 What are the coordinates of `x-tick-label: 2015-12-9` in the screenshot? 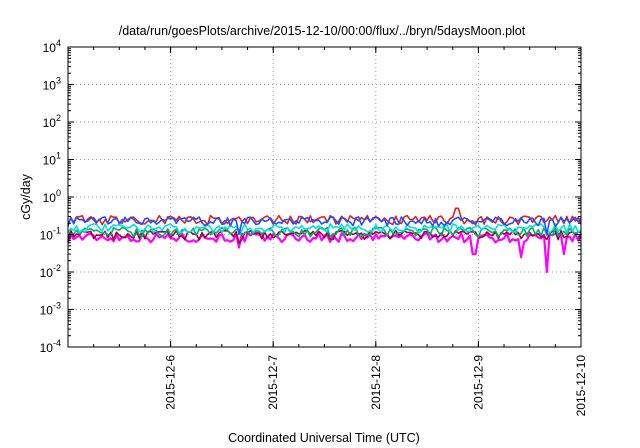 It's located at (478, 382).